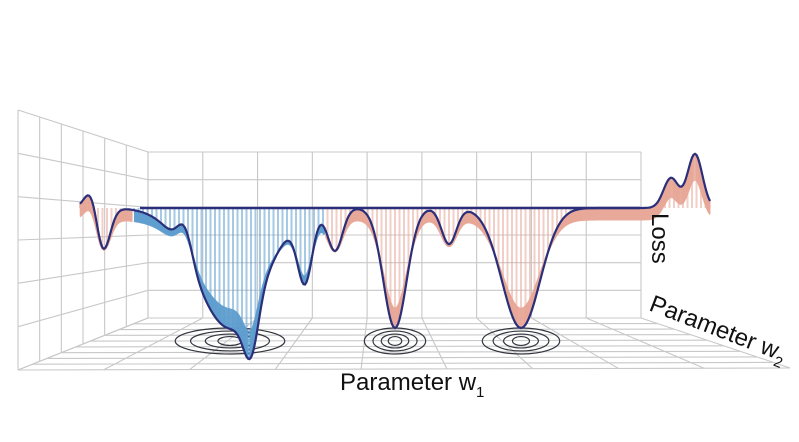 The image size is (799, 442). I want to click on floor-contour-narrow-basin-center, so click(395, 341).